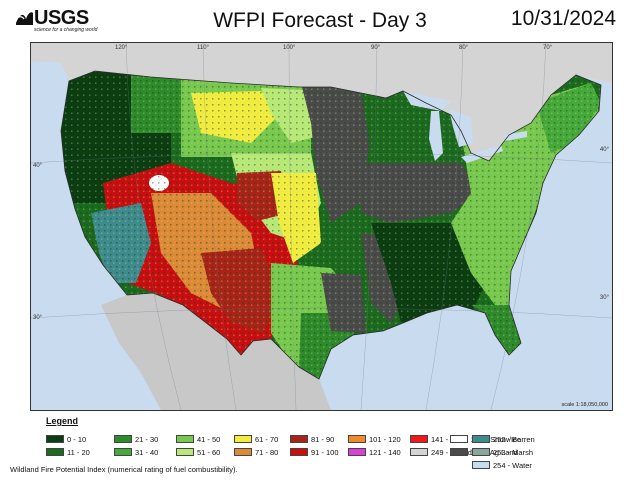 This screenshot has height=489, width=640. Describe the element at coordinates (289, 48) in the screenshot. I see `lon-tick-100: 100°` at that location.